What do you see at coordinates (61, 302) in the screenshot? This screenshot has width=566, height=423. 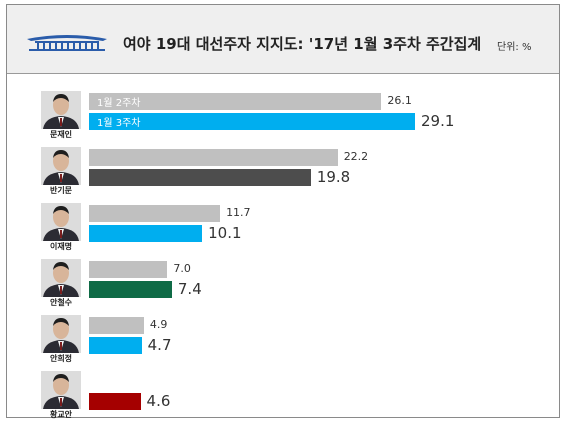 I see `candidate-name: 안철수` at bounding box center [61, 302].